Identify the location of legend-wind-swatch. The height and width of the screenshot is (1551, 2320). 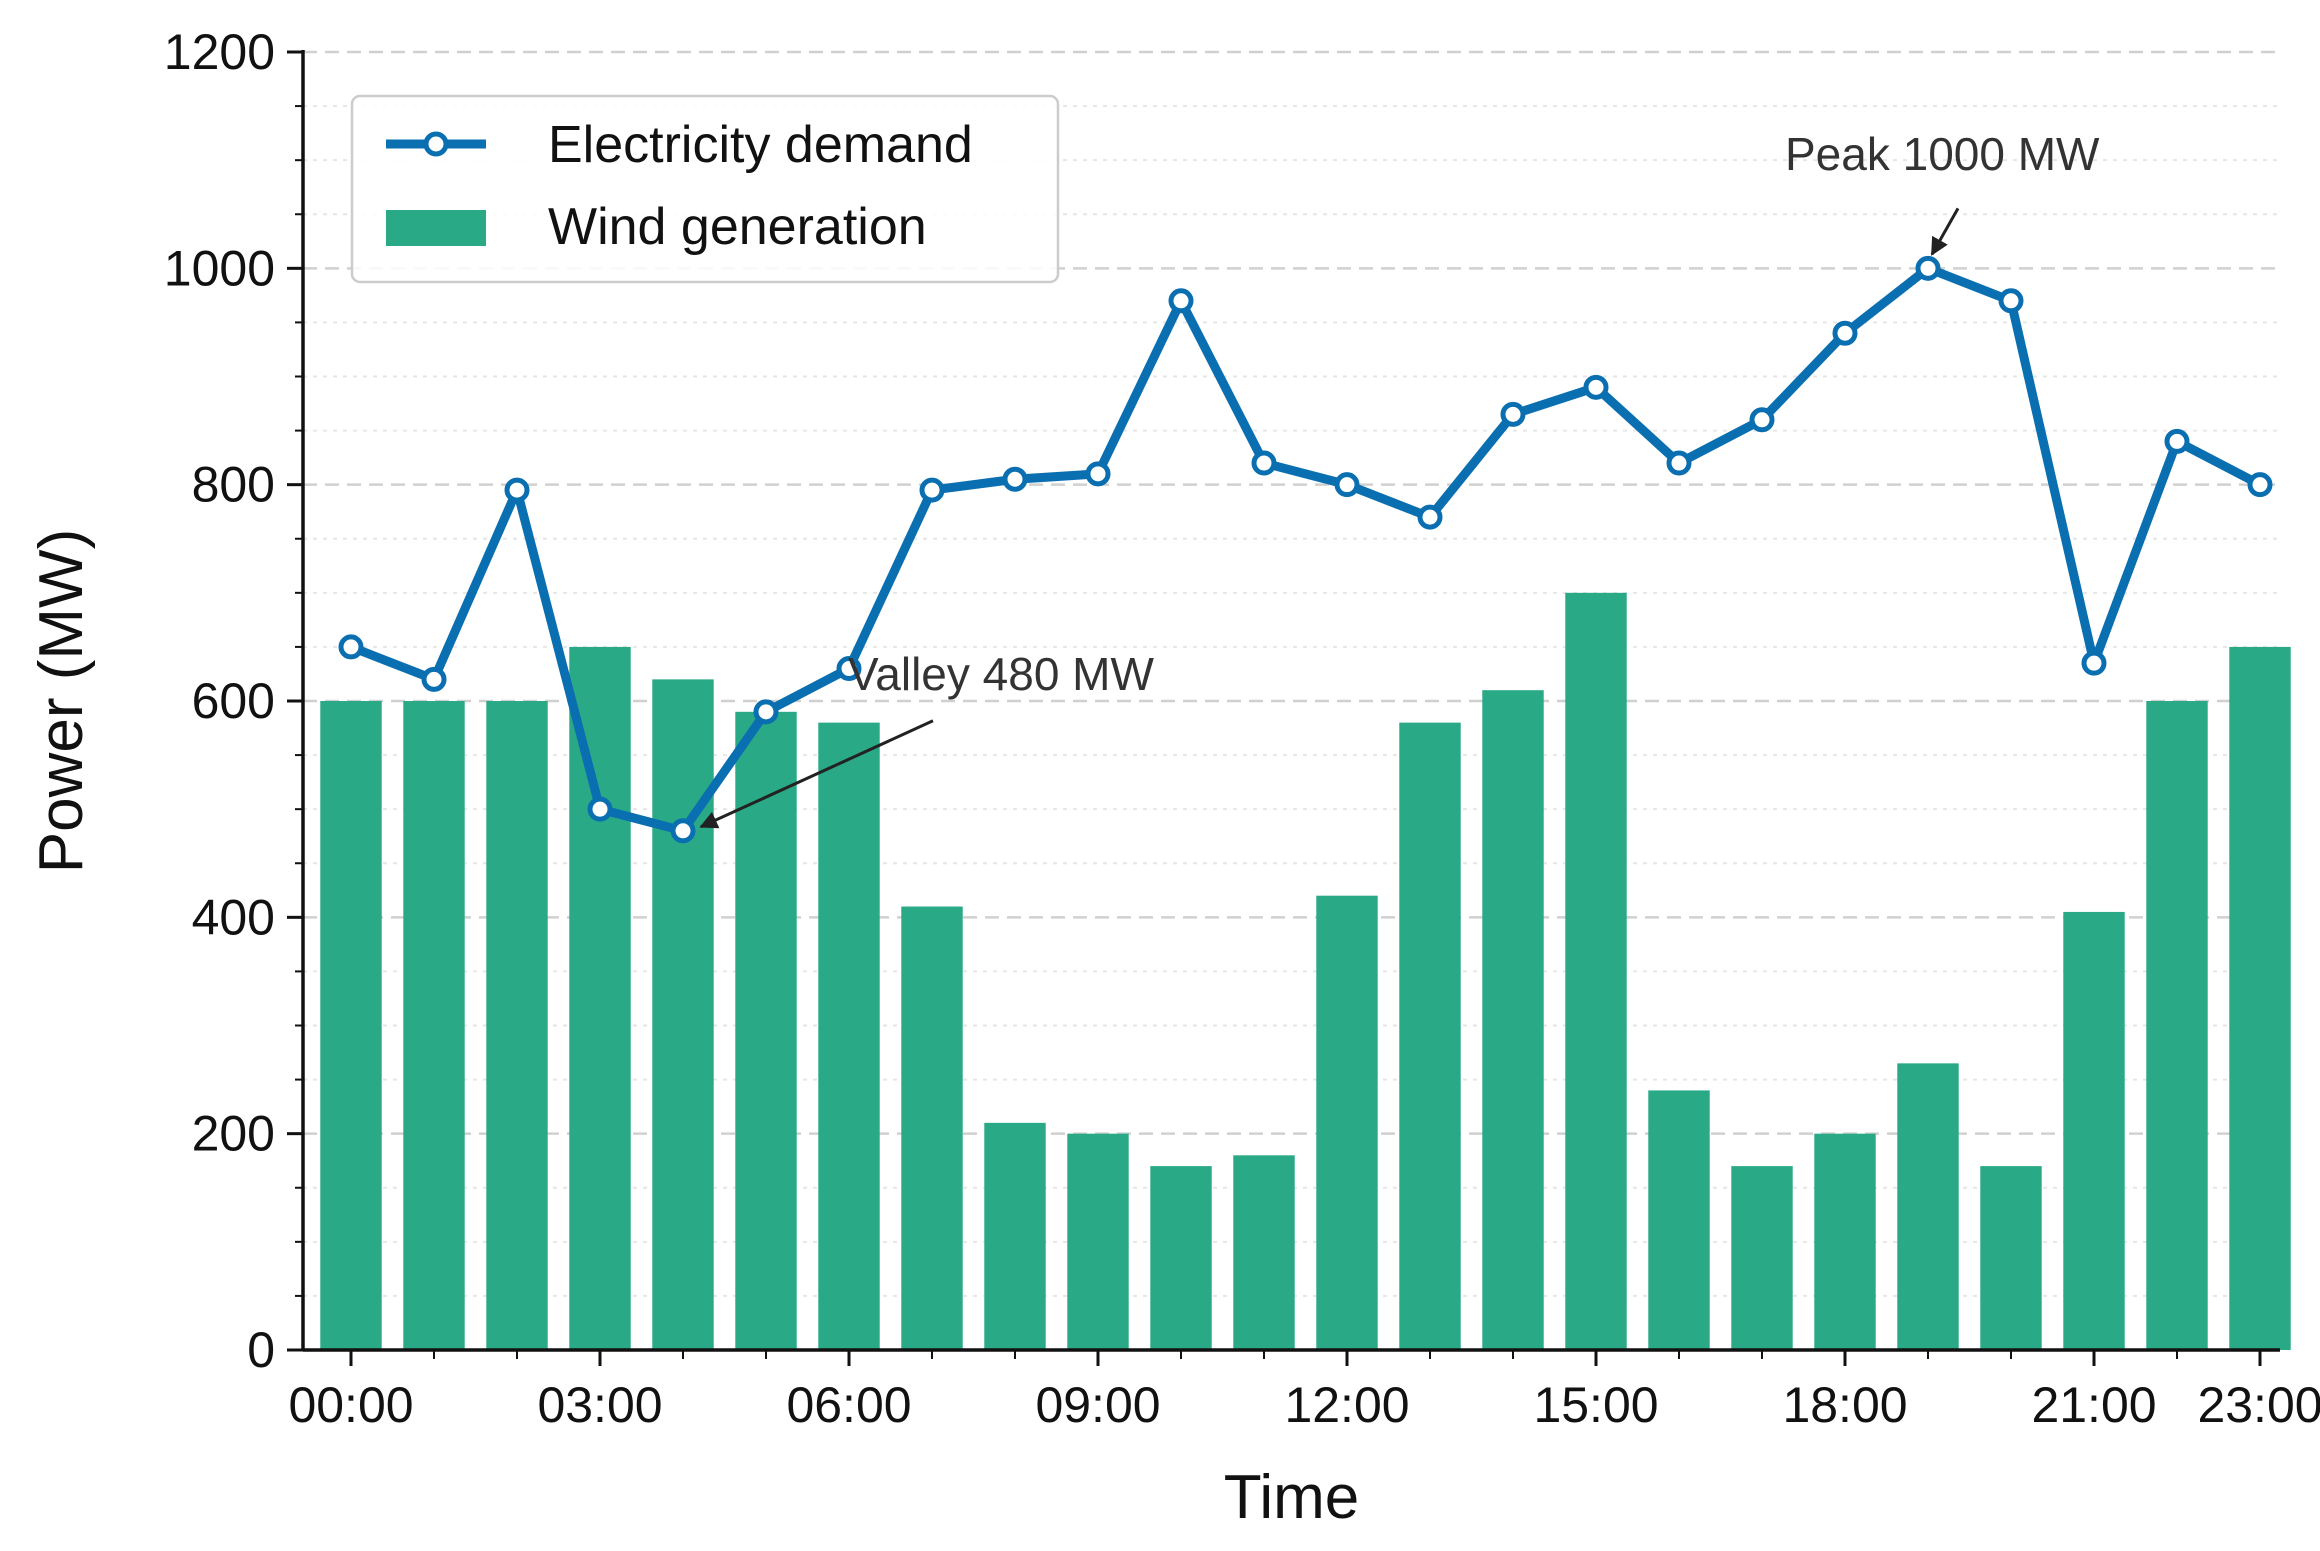
(436, 228).